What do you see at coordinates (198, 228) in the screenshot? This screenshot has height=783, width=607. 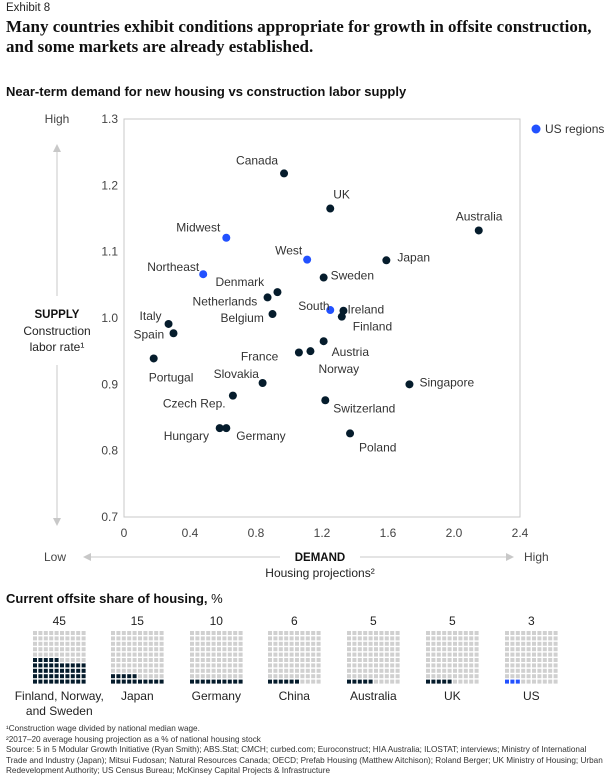 I see `point-label: Midwest` at bounding box center [198, 228].